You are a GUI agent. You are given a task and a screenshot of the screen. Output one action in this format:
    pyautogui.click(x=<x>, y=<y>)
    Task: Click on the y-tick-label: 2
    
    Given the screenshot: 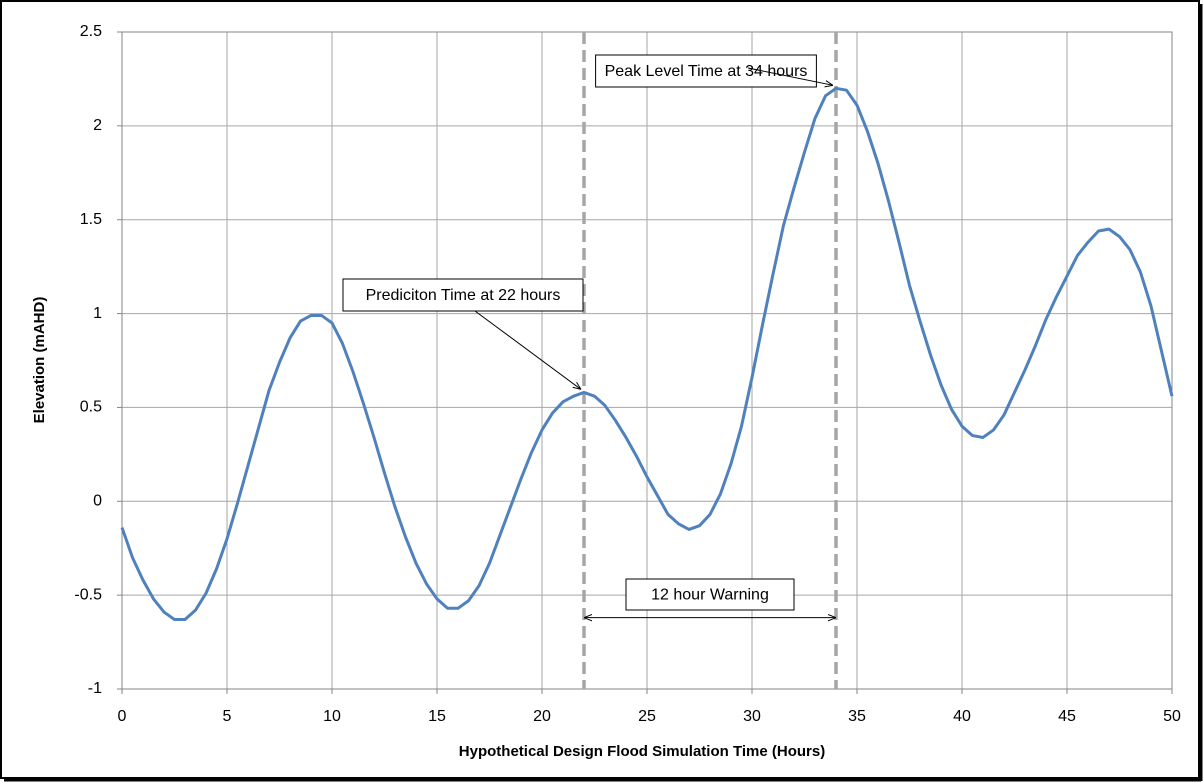 What is the action you would take?
    pyautogui.click(x=97, y=125)
    